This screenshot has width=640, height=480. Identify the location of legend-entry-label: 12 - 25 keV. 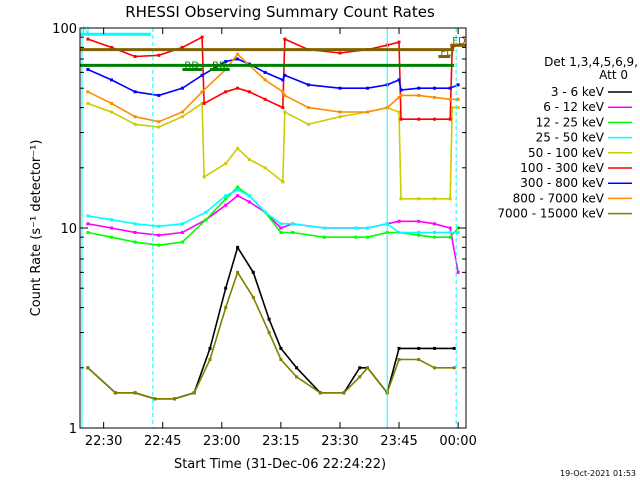
(570, 122).